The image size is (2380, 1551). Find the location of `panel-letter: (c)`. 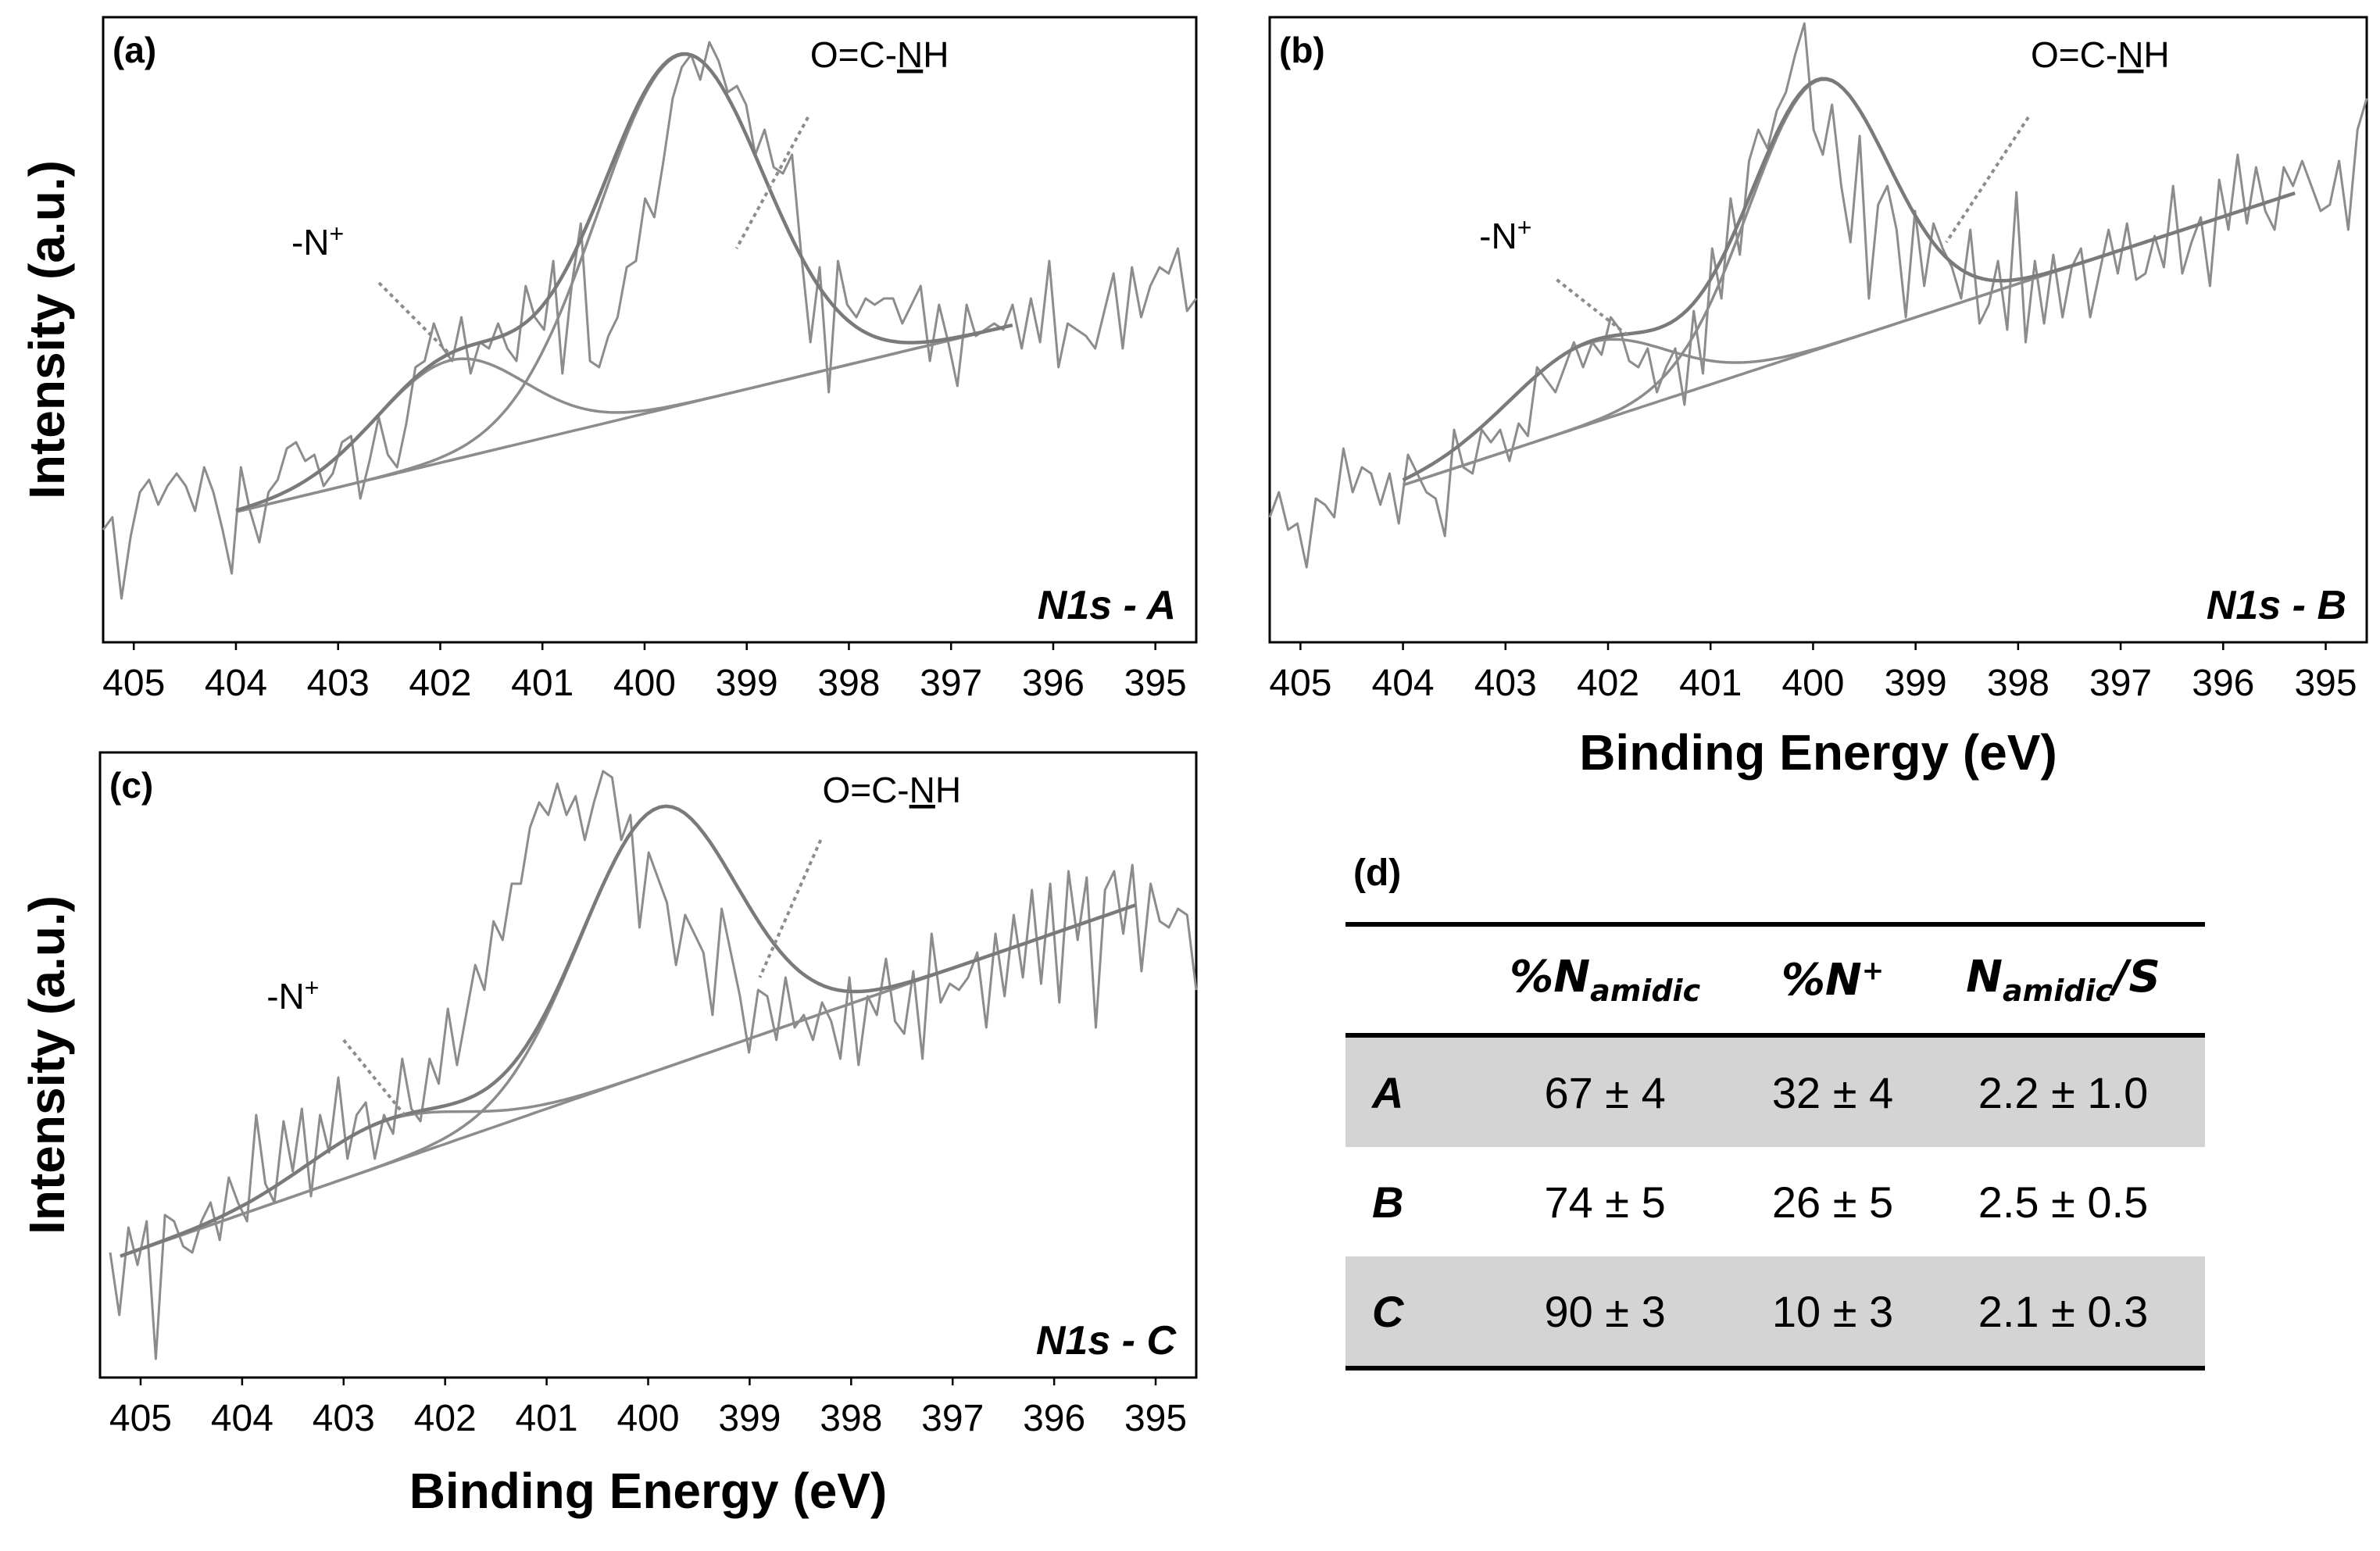

panel-letter: (c) is located at coordinates (131, 785).